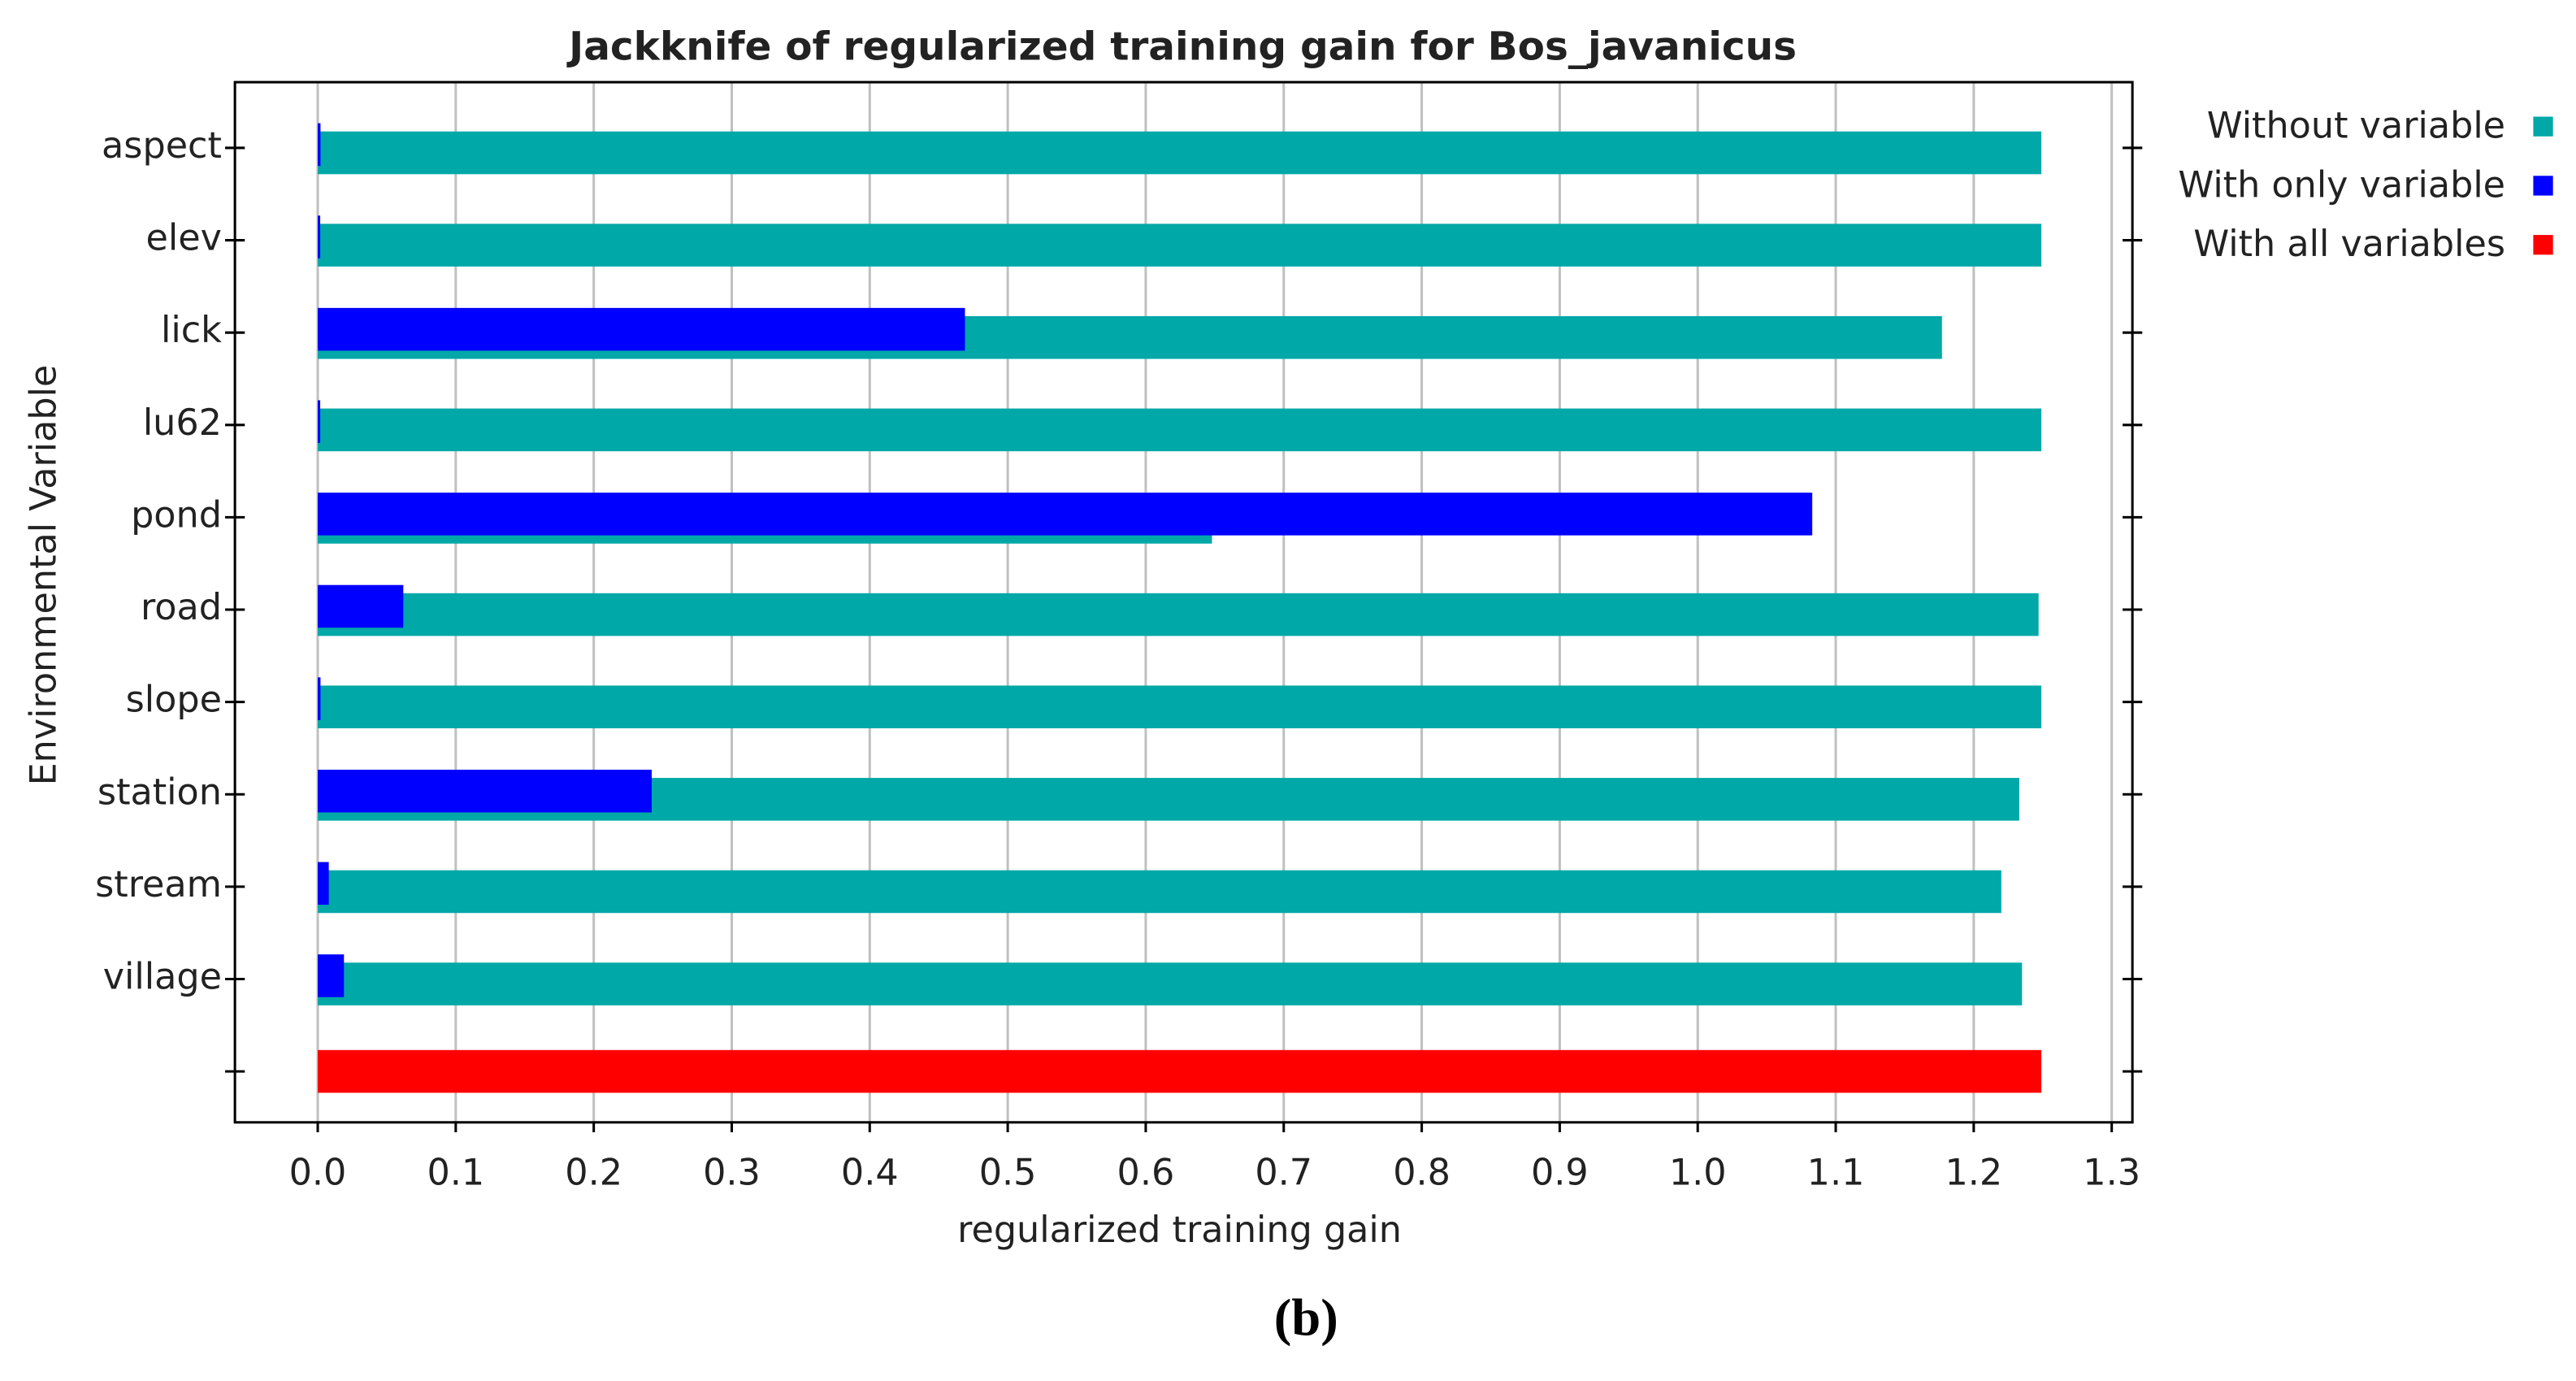 The height and width of the screenshot is (1381, 2576). I want to click on legend-label: With all variables, so click(2349, 244).